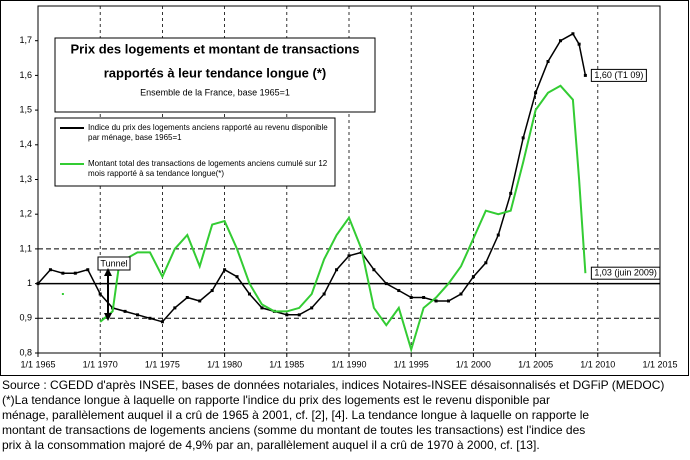 This screenshot has width=690, height=460. I want to click on title-box, so click(215, 75).